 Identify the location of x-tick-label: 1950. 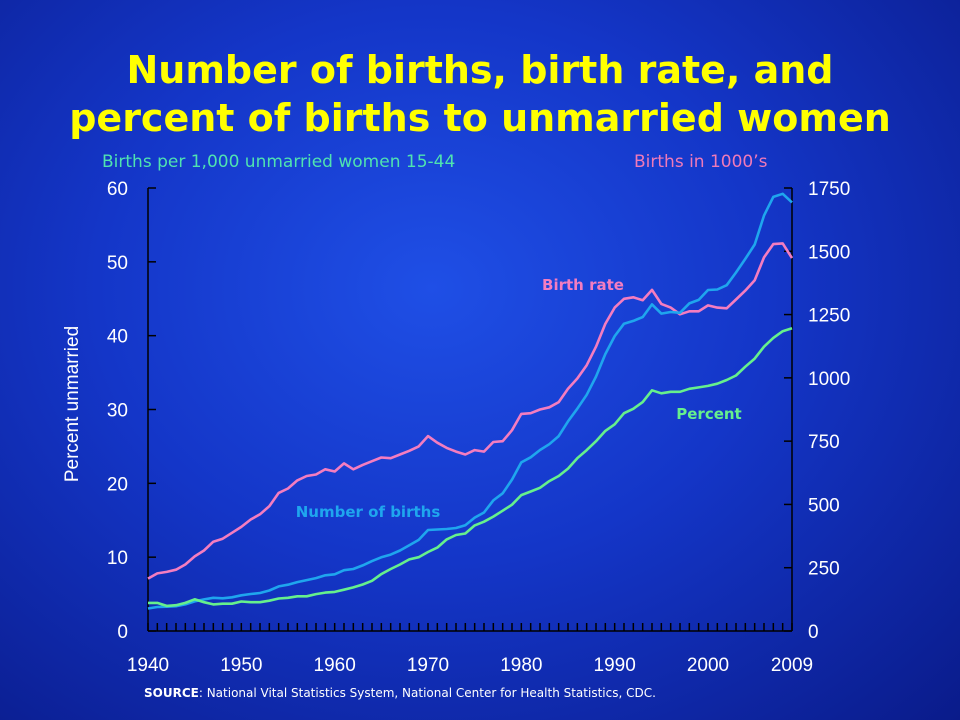
(241, 665).